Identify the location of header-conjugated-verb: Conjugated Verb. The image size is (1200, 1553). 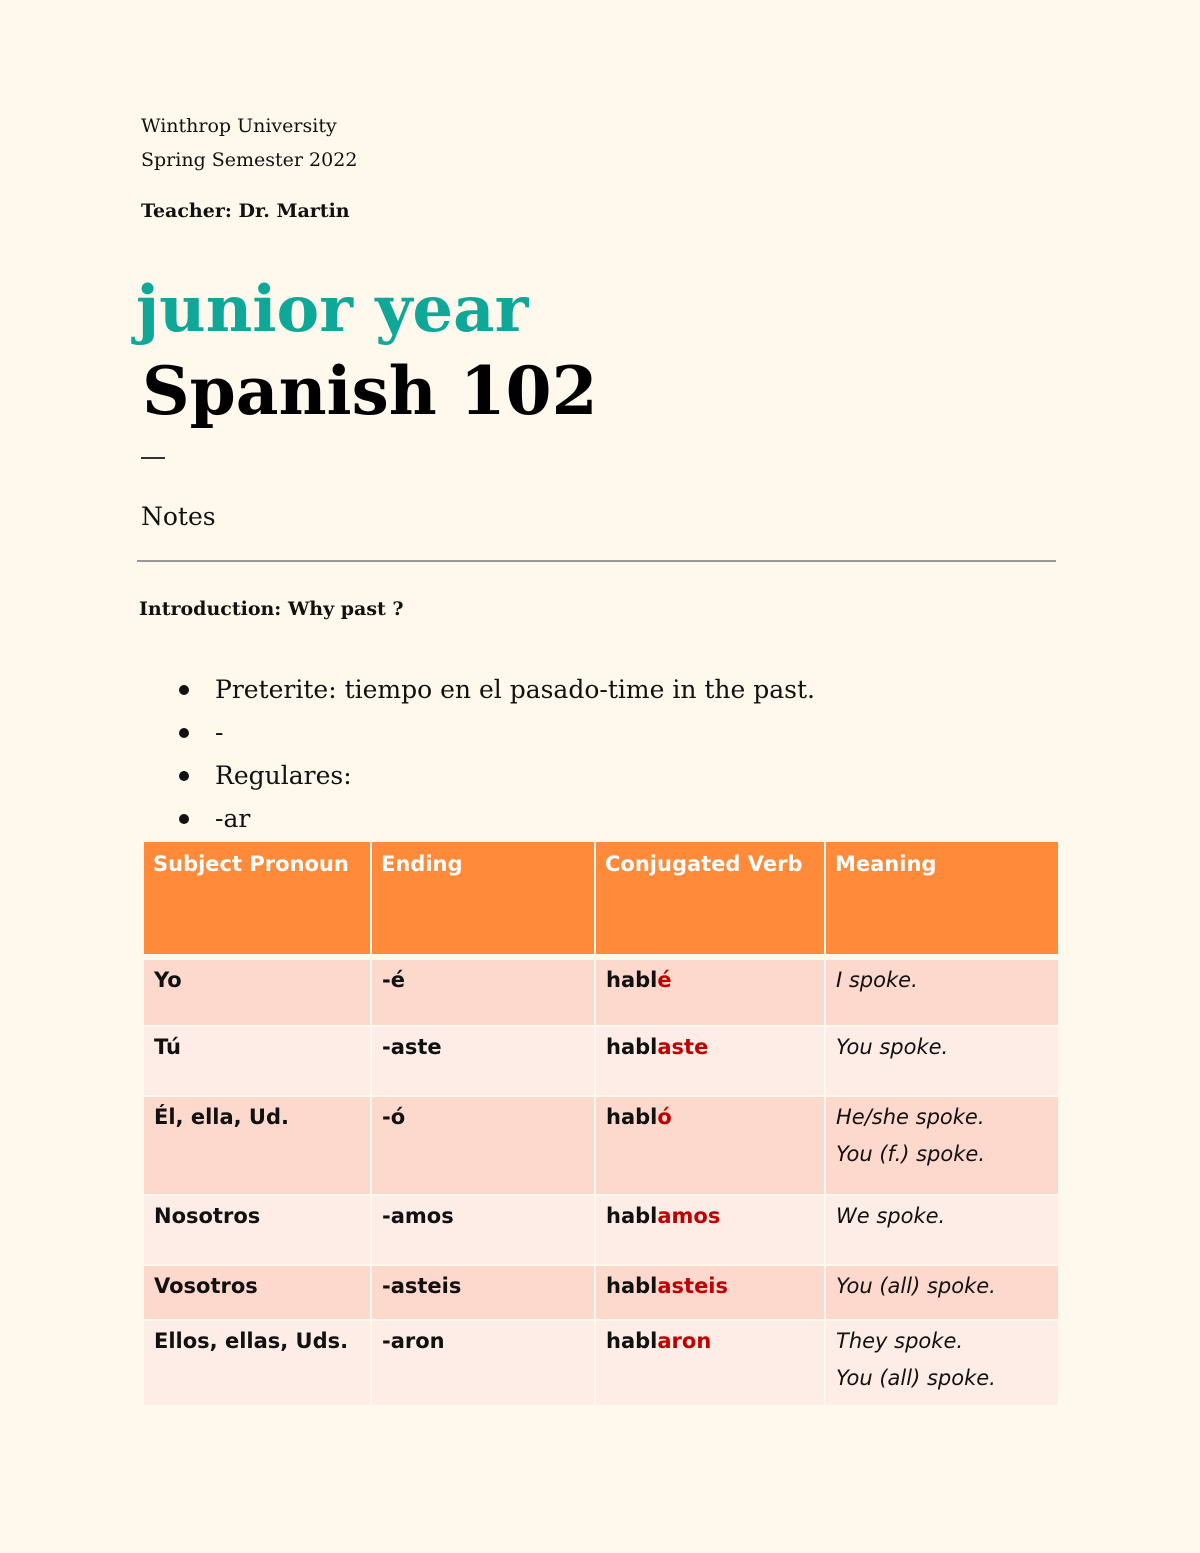
(710, 898).